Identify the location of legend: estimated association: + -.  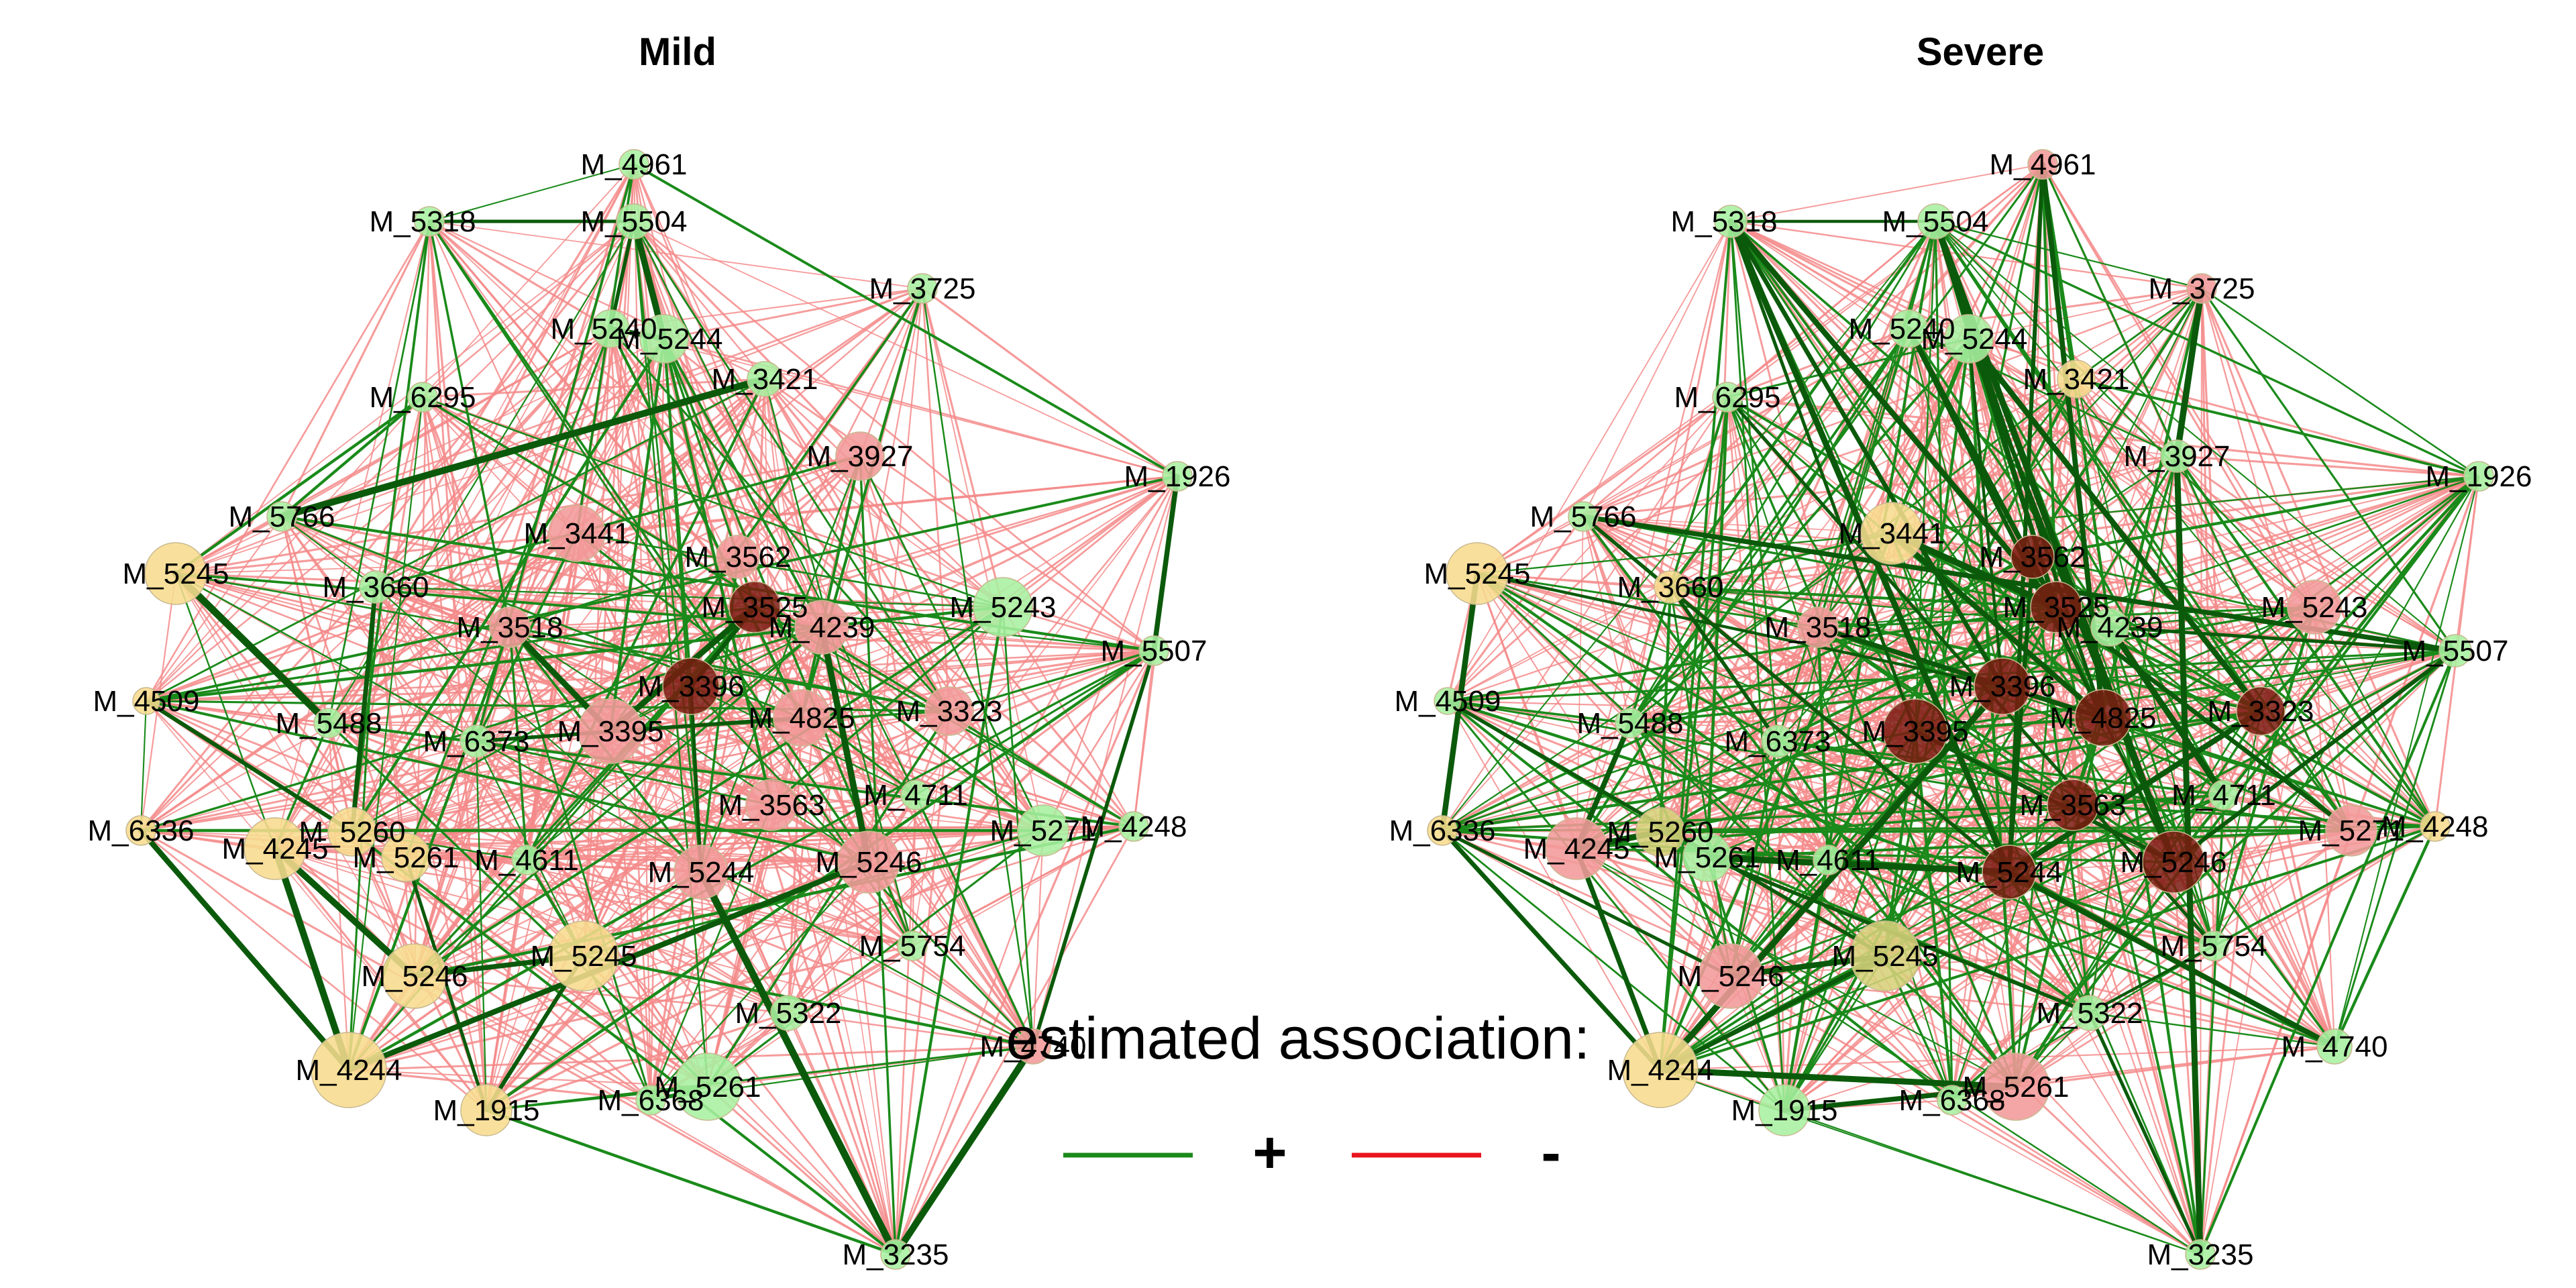
(1298, 1095).